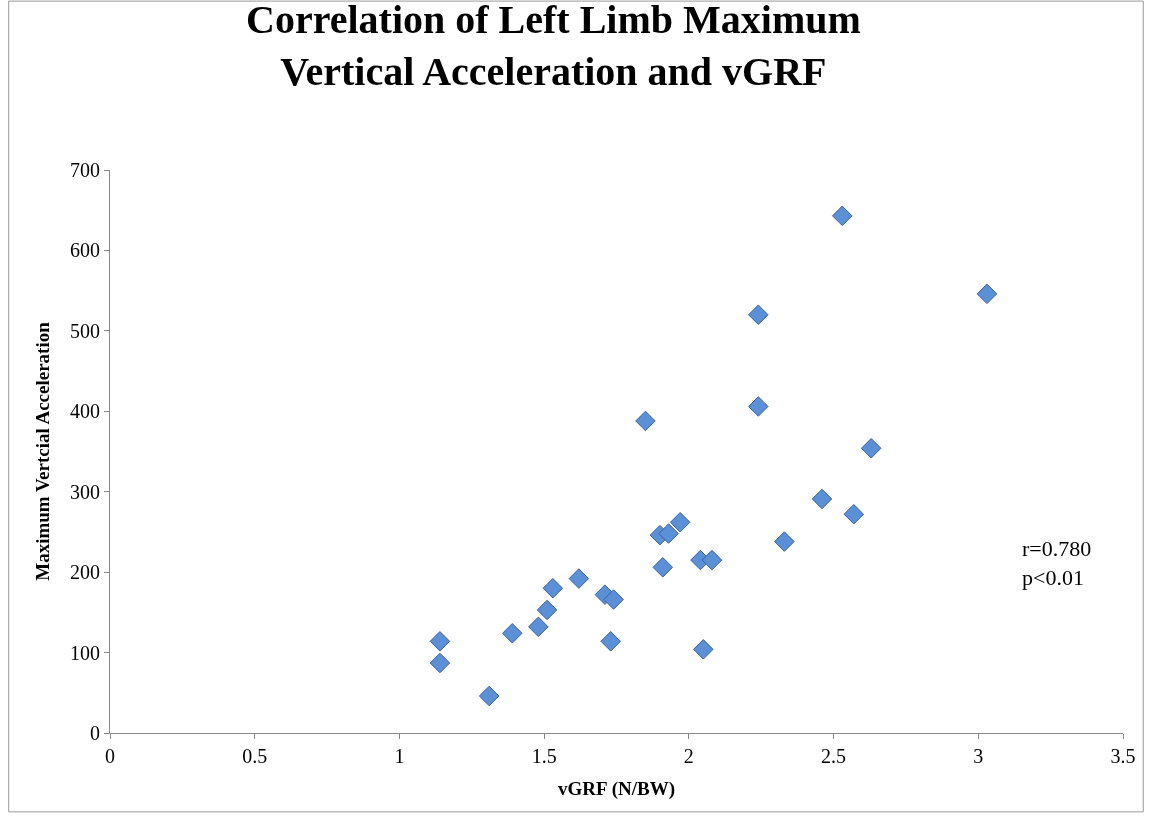 This screenshot has height=823, width=1153. What do you see at coordinates (553, 47) in the screenshot?
I see `chart-title: Correlation of Left Limb Maximum Vertical Acceleration and vGRF` at bounding box center [553, 47].